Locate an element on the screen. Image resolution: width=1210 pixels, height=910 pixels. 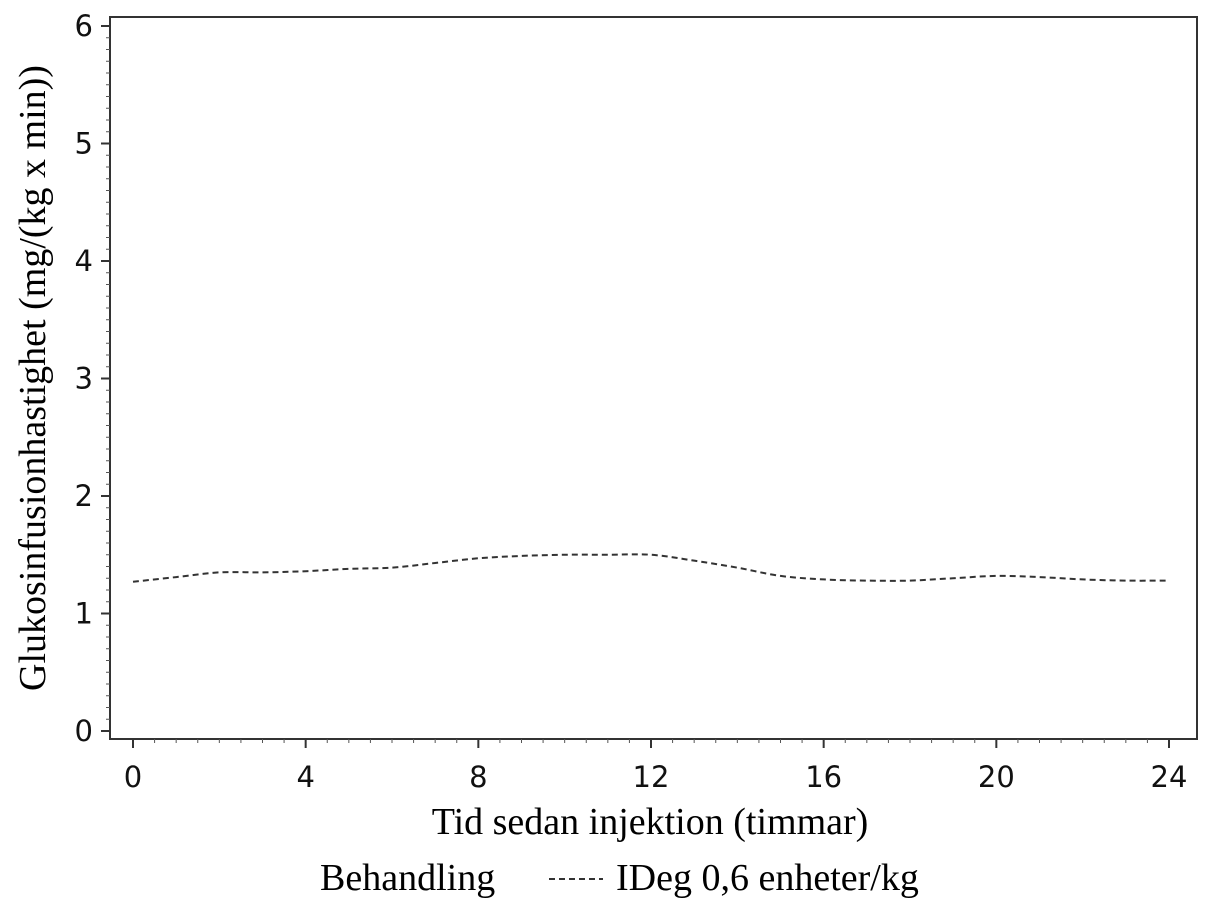
y-tick-label-4: 4 is located at coordinates (84, 261).